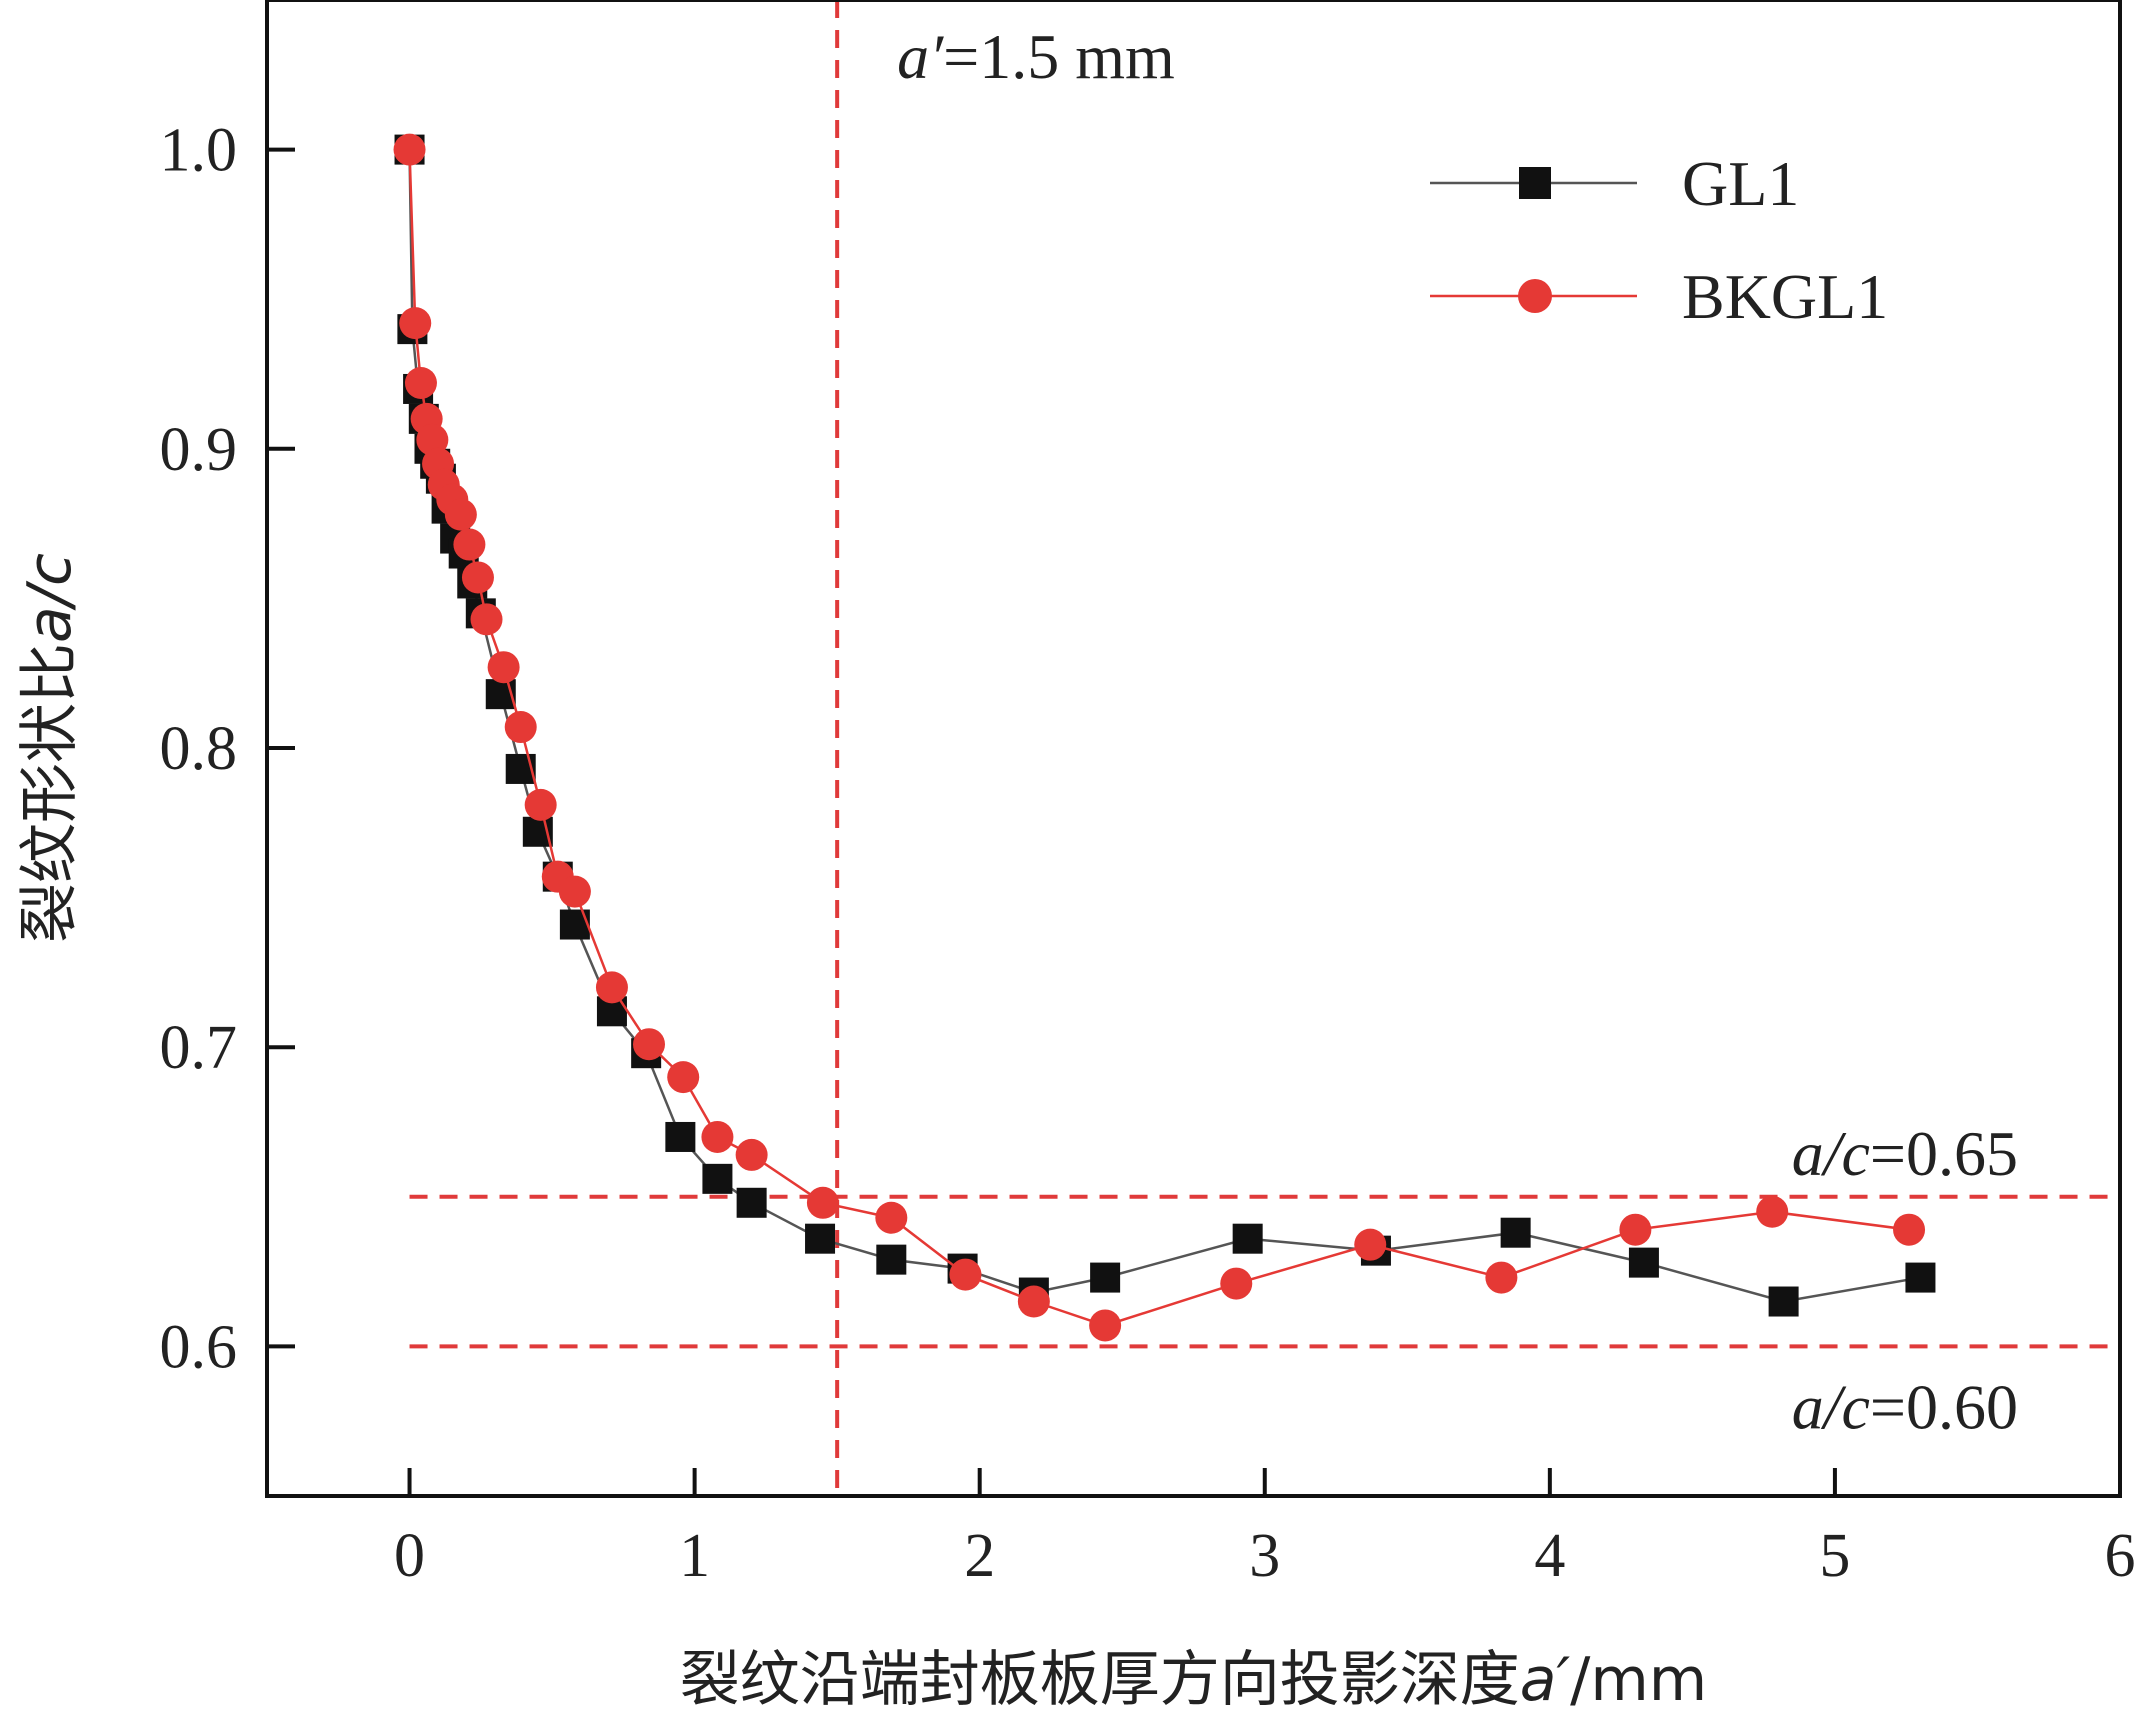  What do you see at coordinates (1834, 1556) in the screenshot?
I see `x-tick-label: 5` at bounding box center [1834, 1556].